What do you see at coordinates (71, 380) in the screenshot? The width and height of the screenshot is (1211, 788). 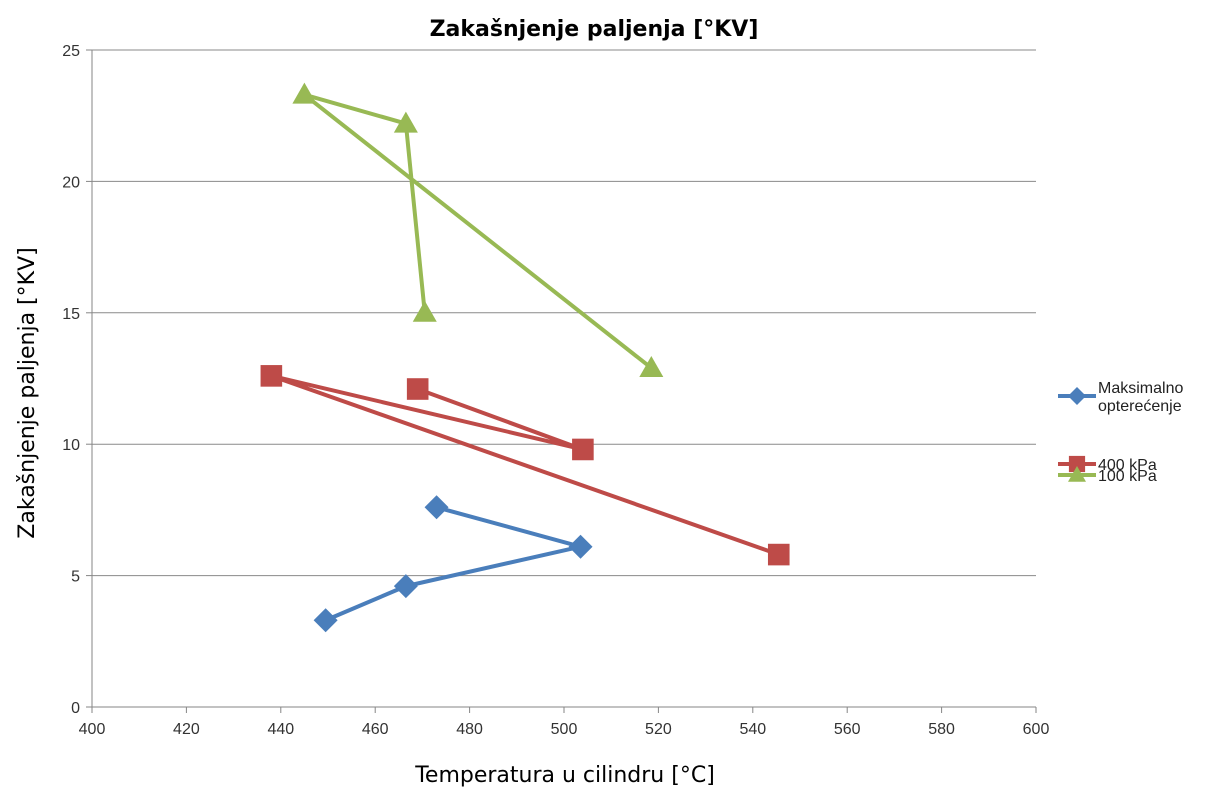 I see `y-tick-labels: 0 5 10 15 20 25` at bounding box center [71, 380].